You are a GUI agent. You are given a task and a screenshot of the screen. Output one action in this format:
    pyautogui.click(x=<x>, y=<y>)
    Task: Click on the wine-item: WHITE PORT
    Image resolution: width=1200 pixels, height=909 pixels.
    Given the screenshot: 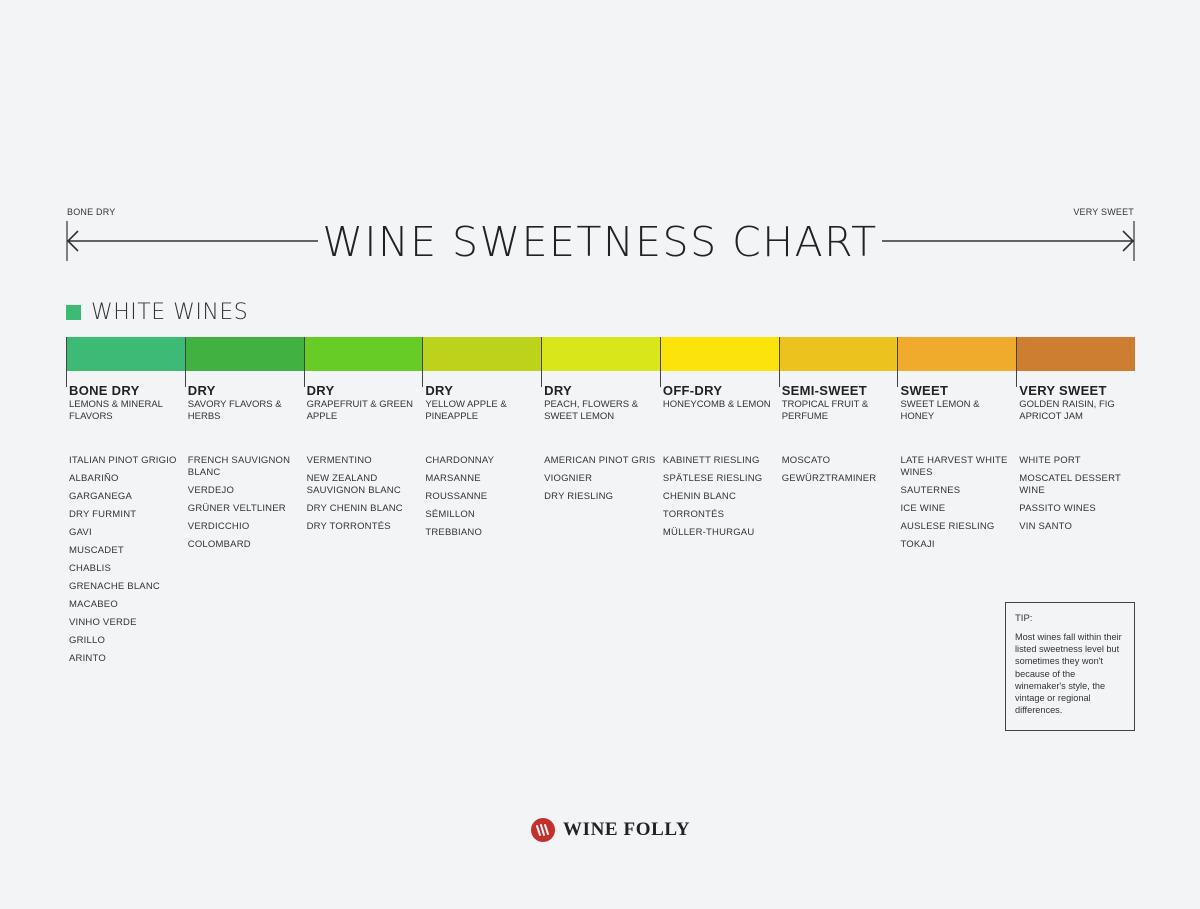 What is the action you would take?
    pyautogui.click(x=1050, y=460)
    